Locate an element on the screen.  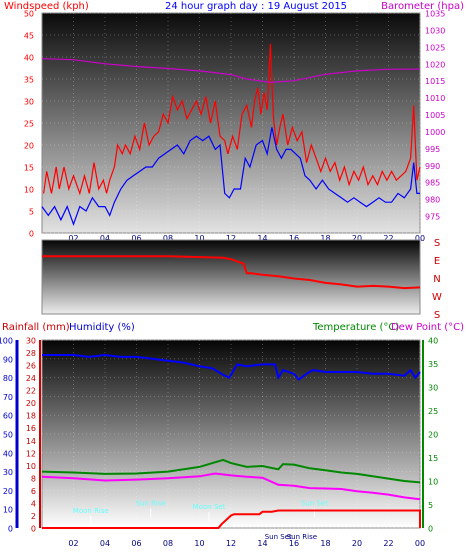
windspeed-tick-label: 35 is located at coordinates (29, 80).